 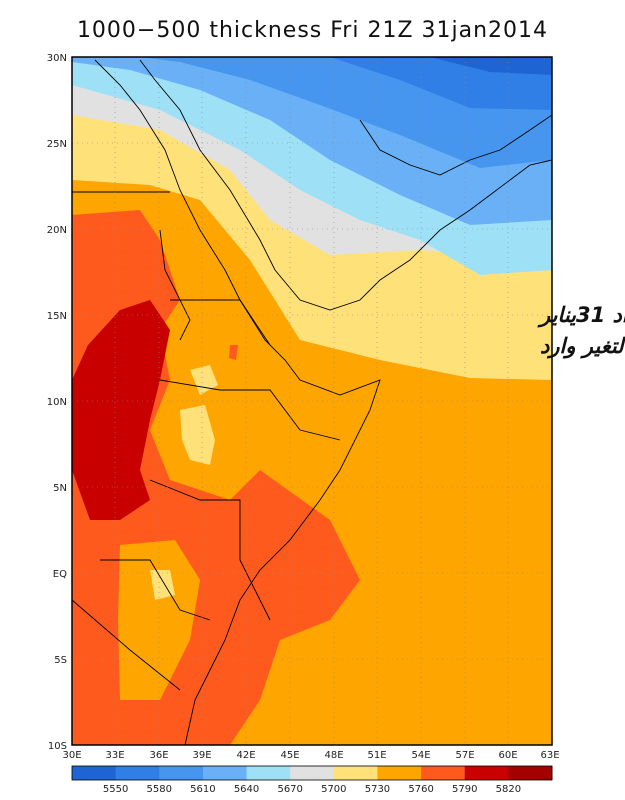 What do you see at coordinates (57, 230) in the screenshot?
I see `lat-tick: 20N` at bounding box center [57, 230].